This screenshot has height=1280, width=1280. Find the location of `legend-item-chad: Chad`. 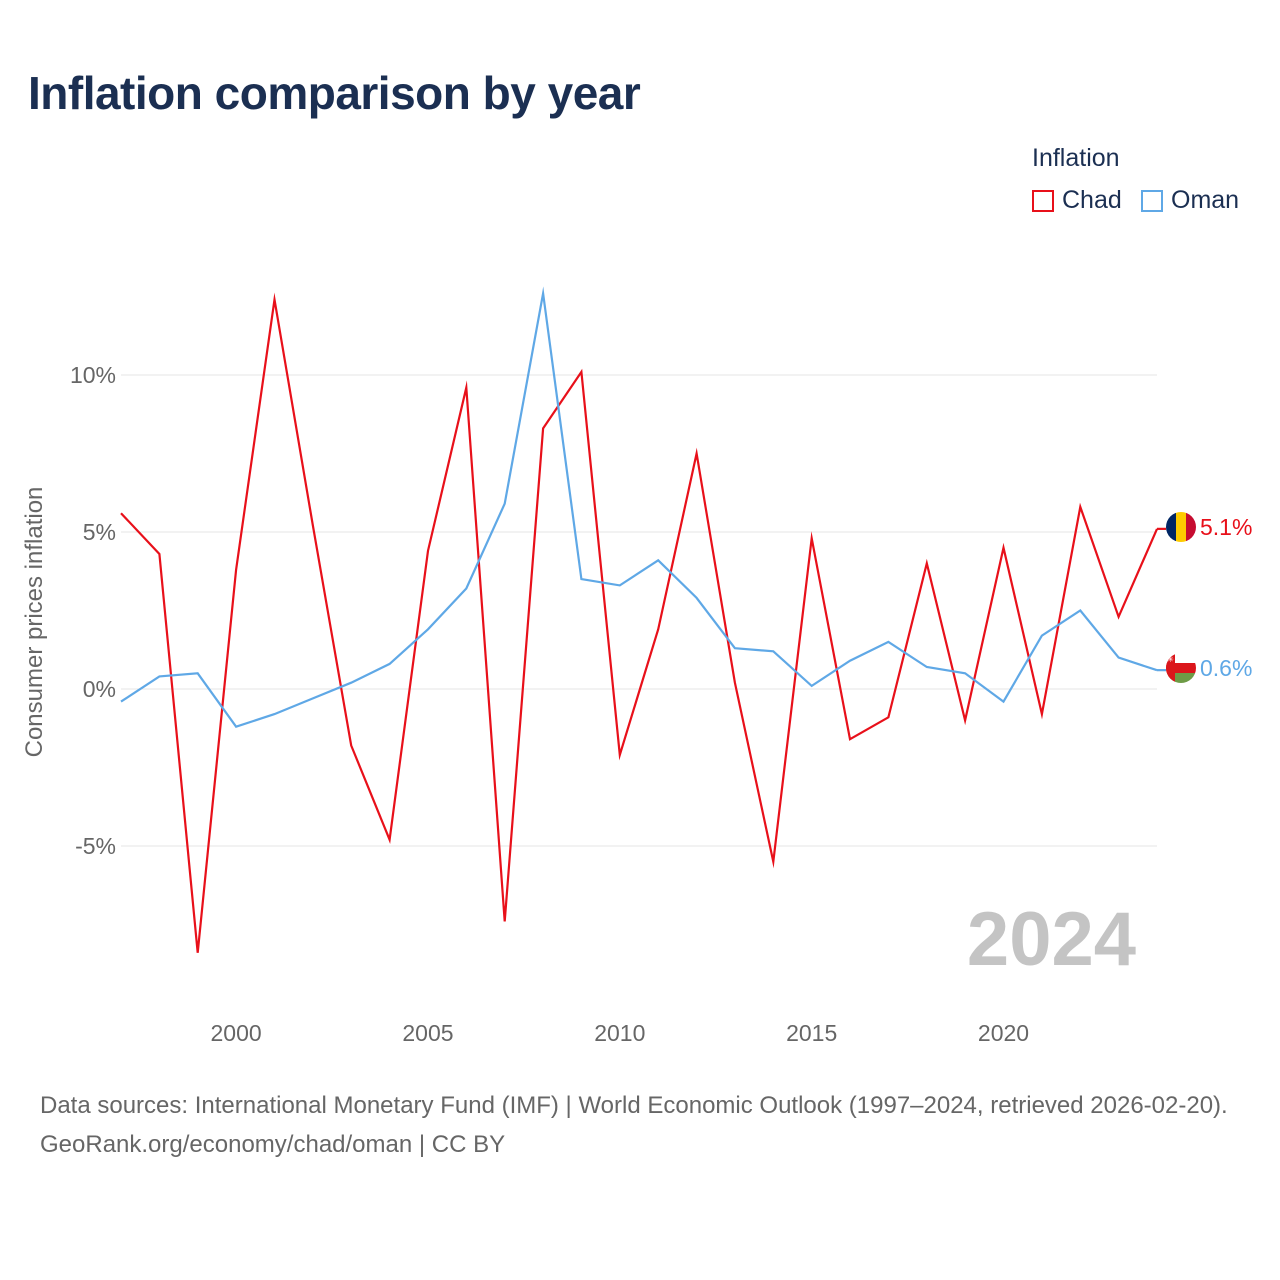

legend-item-chad: Chad is located at coordinates (1077, 200).